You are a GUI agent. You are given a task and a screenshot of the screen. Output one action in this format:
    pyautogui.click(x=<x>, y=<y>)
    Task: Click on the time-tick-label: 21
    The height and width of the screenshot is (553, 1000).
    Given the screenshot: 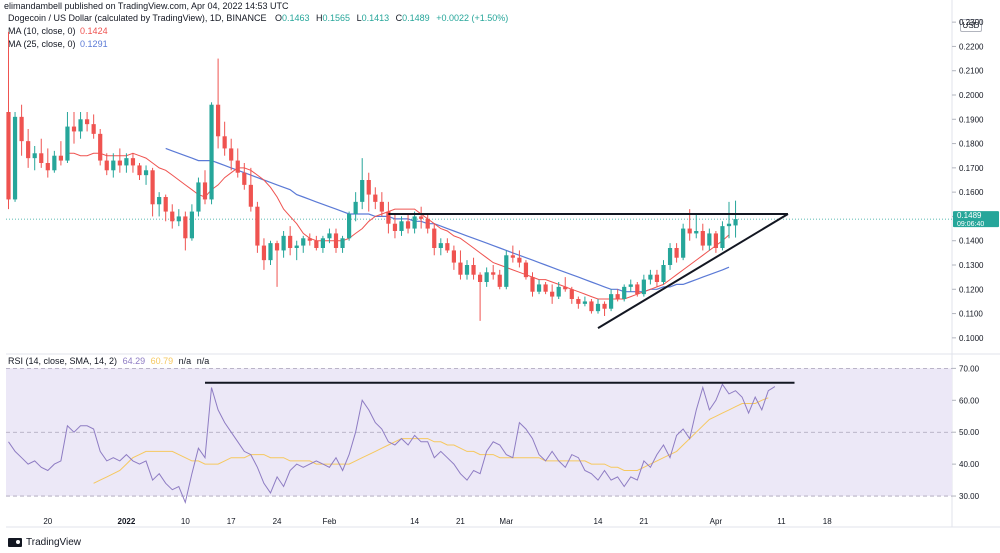 What is the action you would take?
    pyautogui.click(x=643, y=521)
    